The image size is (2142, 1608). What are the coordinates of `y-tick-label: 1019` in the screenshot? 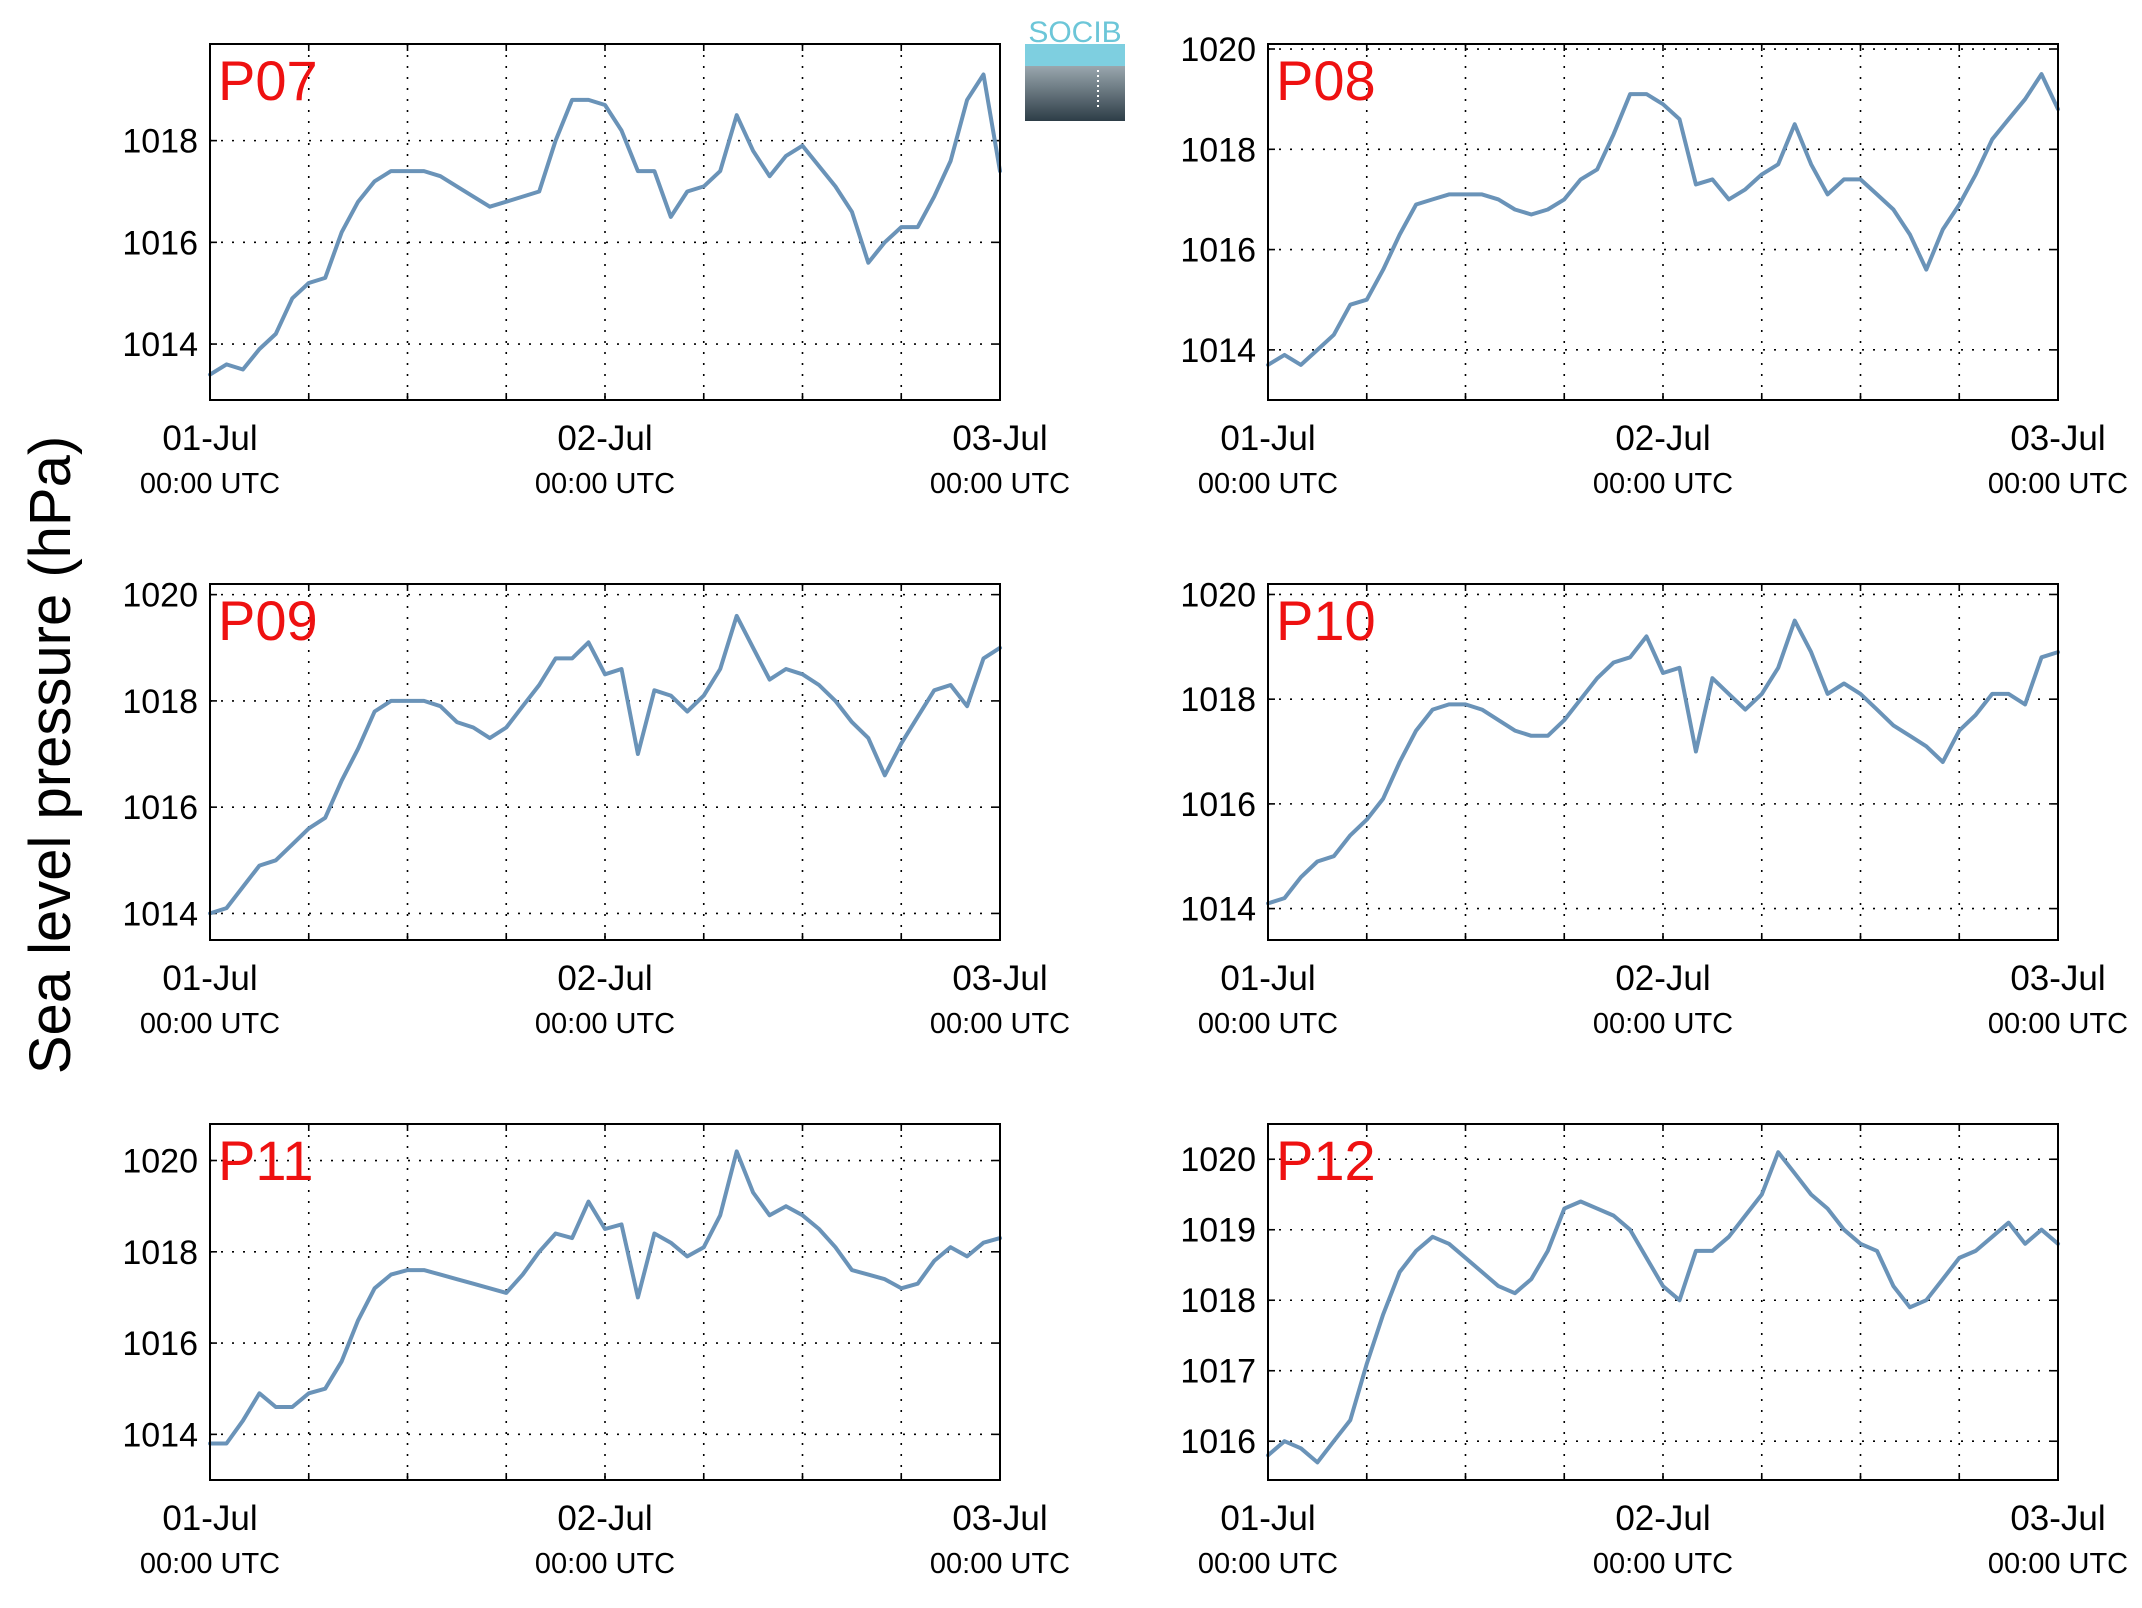 It's located at (1218, 1231).